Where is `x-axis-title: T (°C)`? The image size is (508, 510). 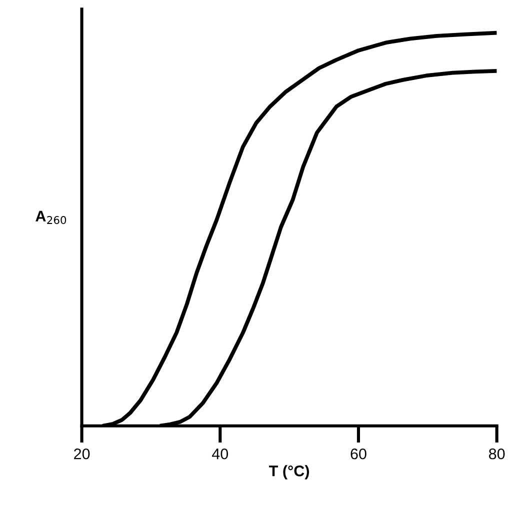 x-axis-title: T (°C) is located at coordinates (289, 472).